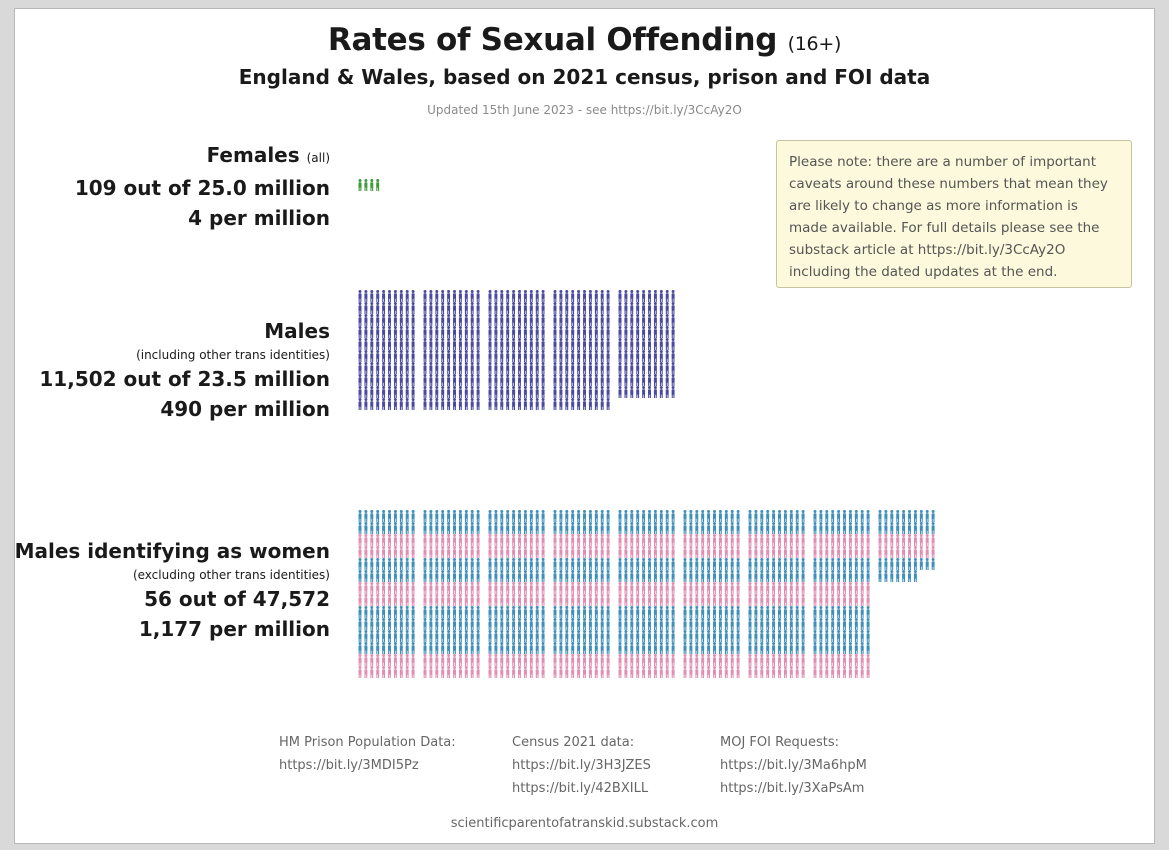 The image size is (1169, 850). Describe the element at coordinates (580, 788) in the screenshot. I see `footer-link: https://bit.ly/42BXILL` at that location.